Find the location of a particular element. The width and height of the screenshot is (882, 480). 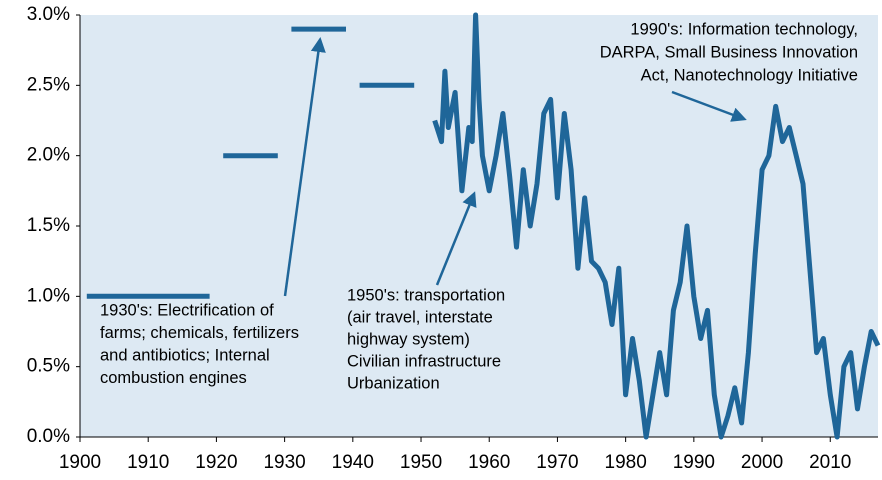

x-tick-label: 2000 is located at coordinates (762, 462).